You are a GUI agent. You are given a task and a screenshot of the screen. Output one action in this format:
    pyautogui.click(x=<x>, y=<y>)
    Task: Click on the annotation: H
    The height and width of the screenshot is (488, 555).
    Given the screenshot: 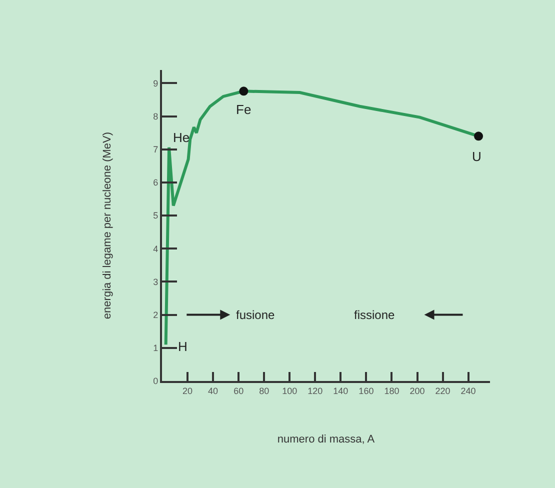 What is the action you would take?
    pyautogui.click(x=183, y=346)
    